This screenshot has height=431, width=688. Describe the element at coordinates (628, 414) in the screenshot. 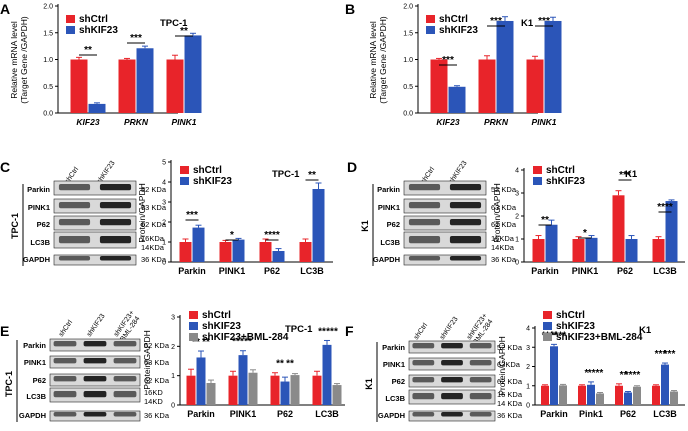

I see `x-tick-label: P62` at that location.